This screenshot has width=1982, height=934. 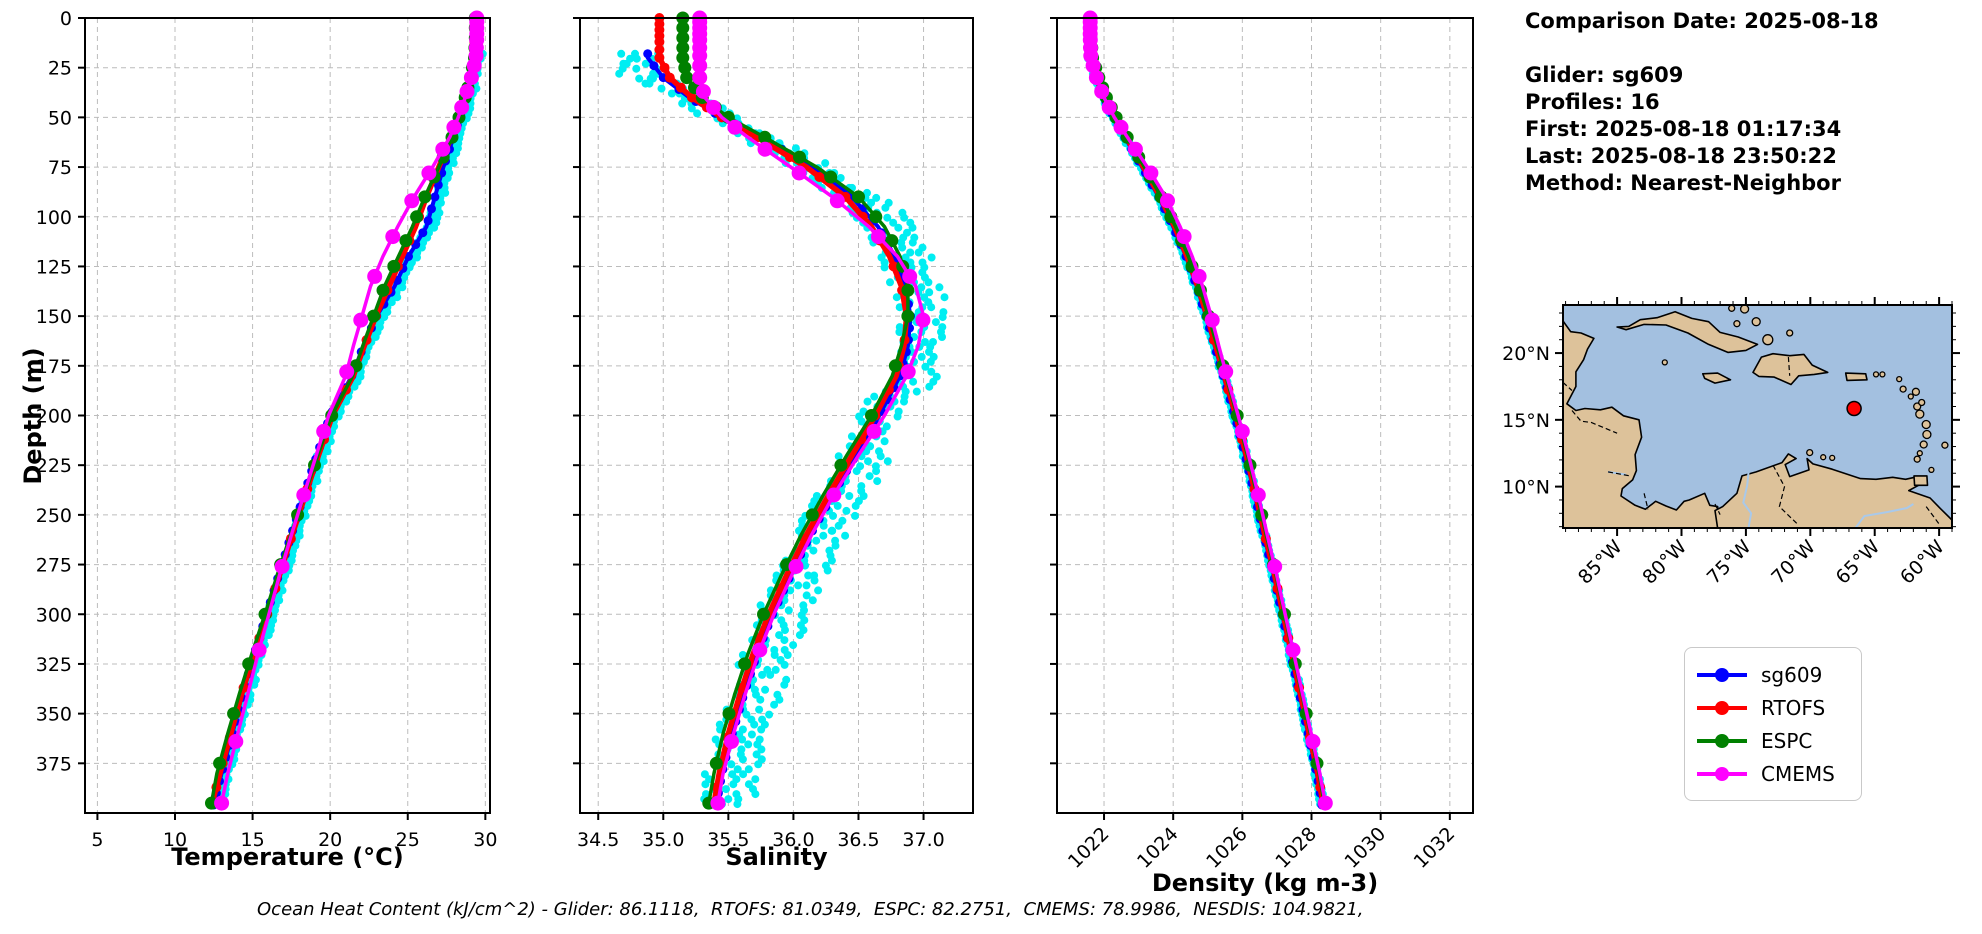 I want to click on svg-text: 34.5, so click(x=598, y=840).